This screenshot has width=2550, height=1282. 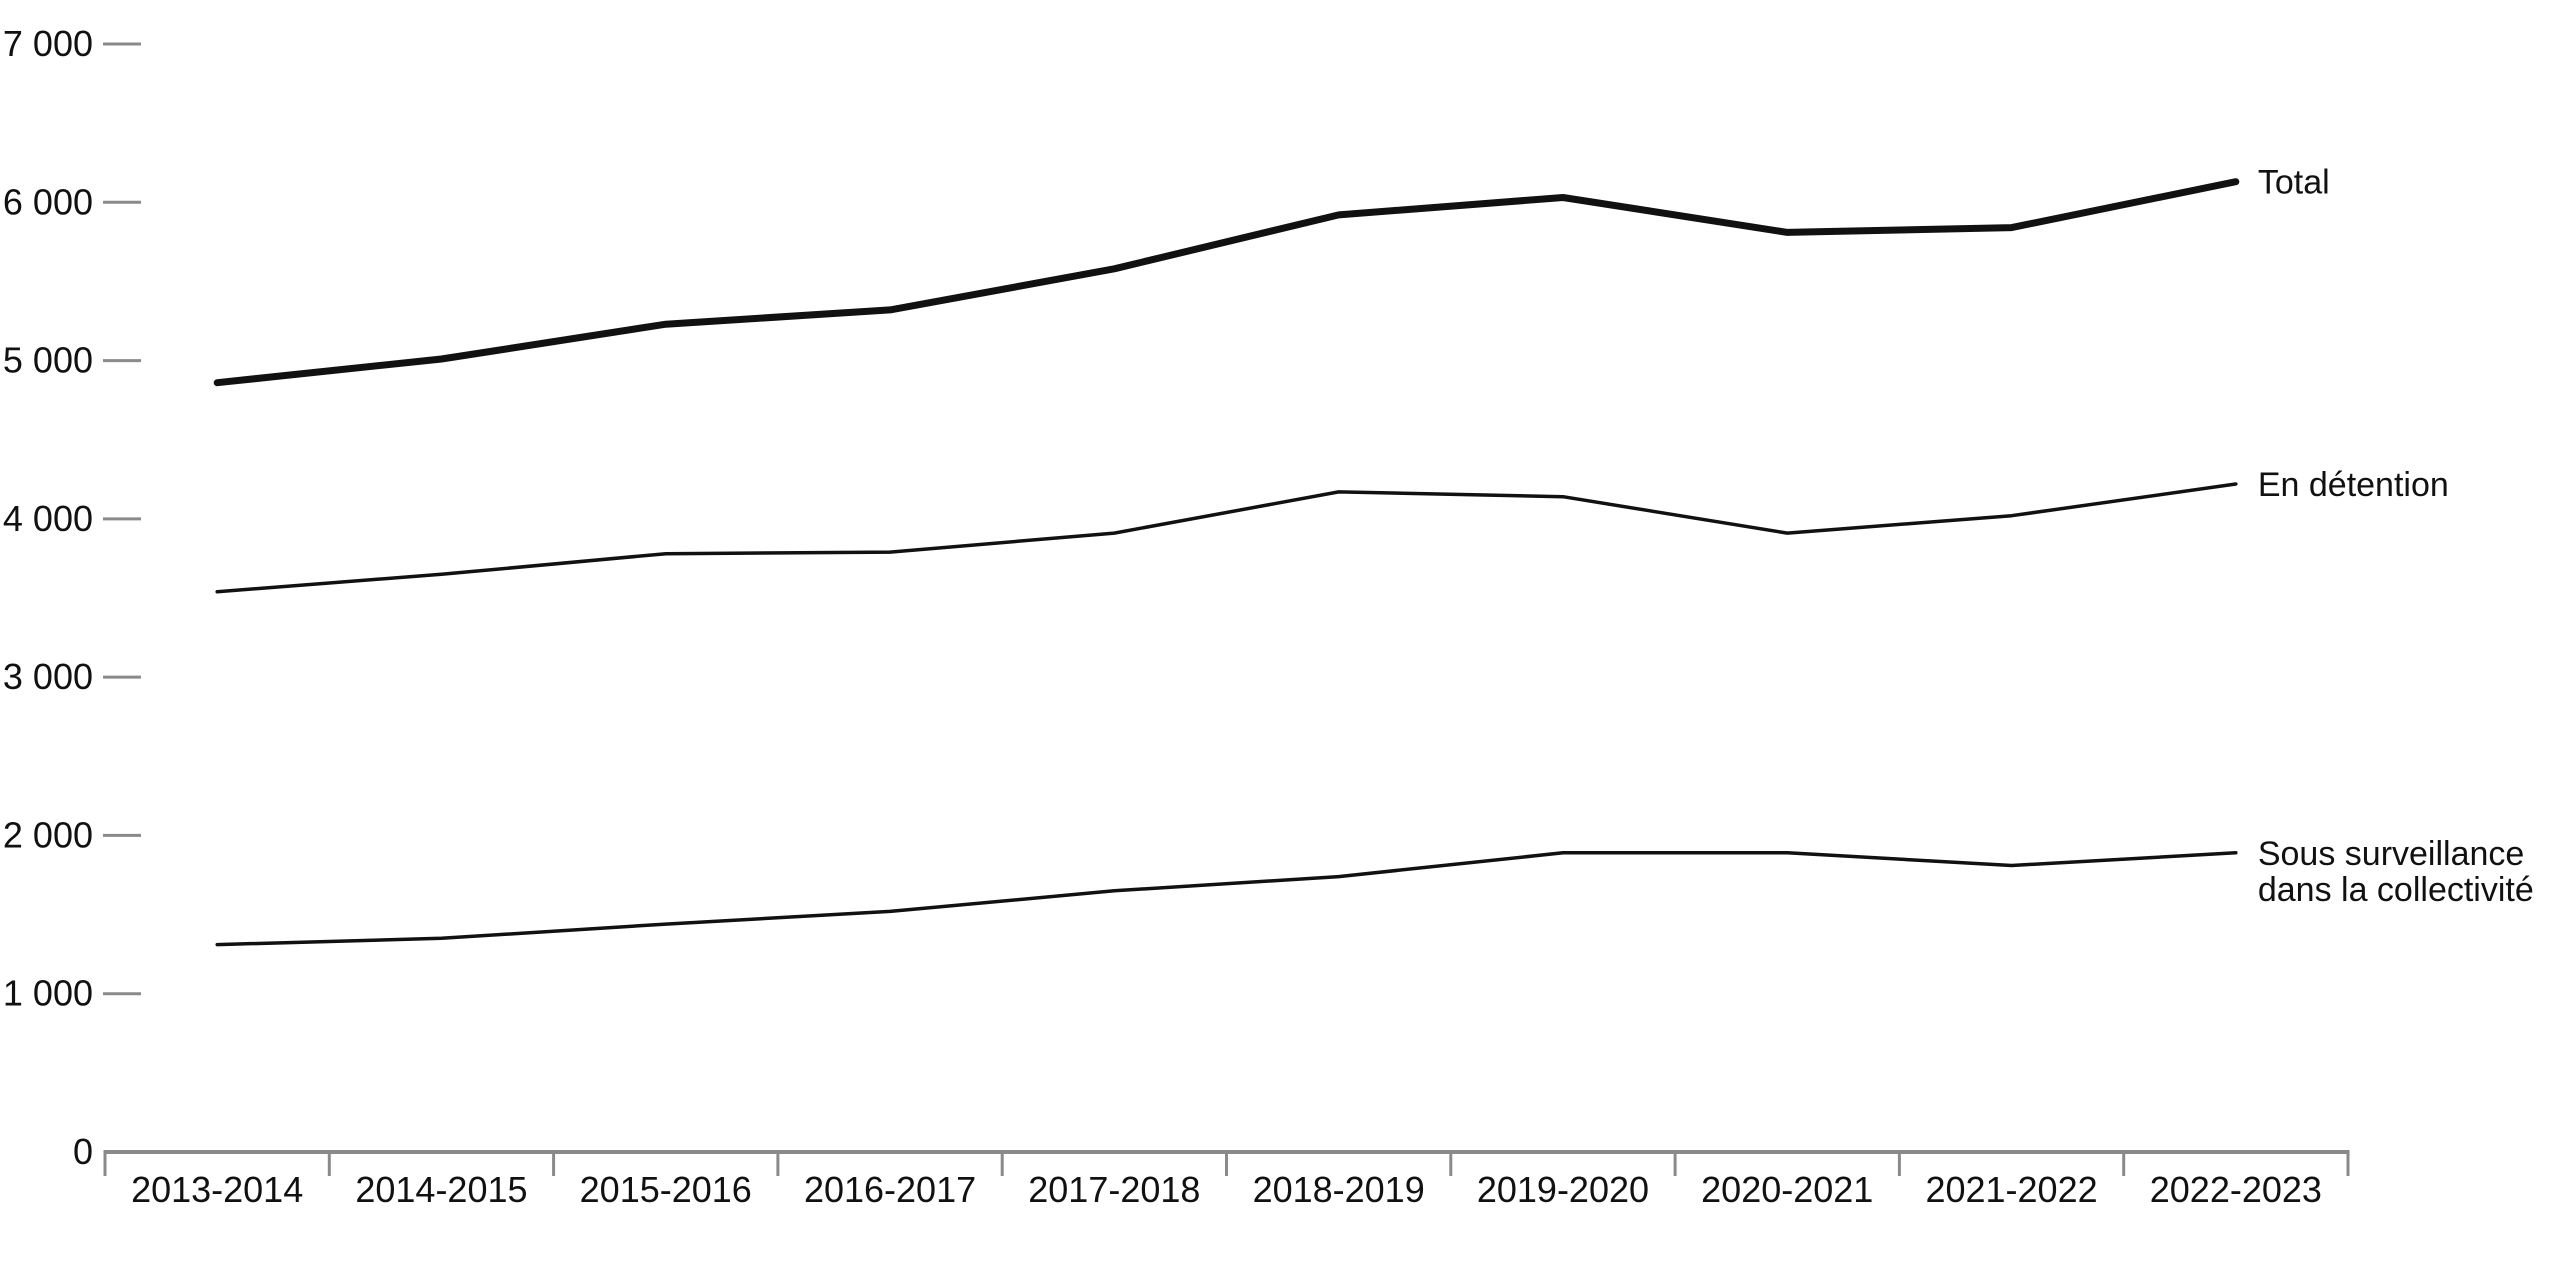 I want to click on x-tick-label: 2019-2020, so click(x=1563, y=1189).